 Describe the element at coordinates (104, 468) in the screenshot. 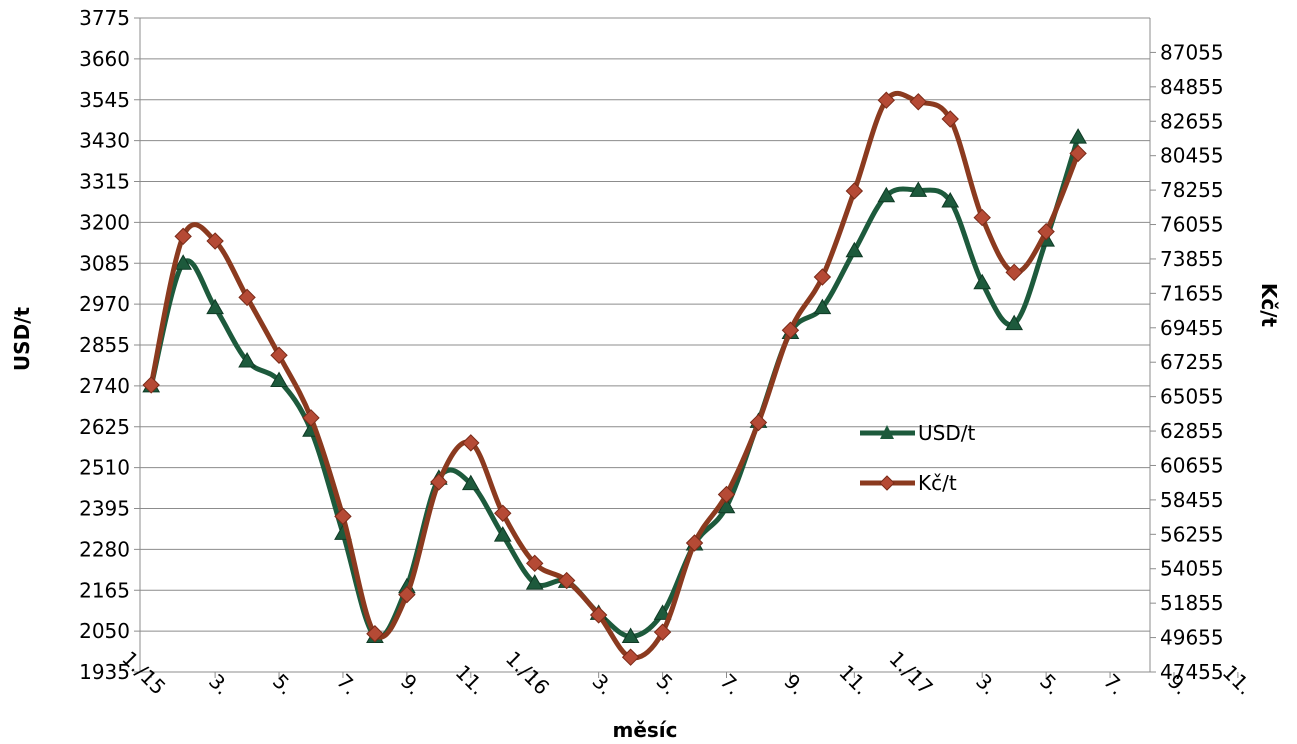

I see `y-tick-label: 2510` at that location.